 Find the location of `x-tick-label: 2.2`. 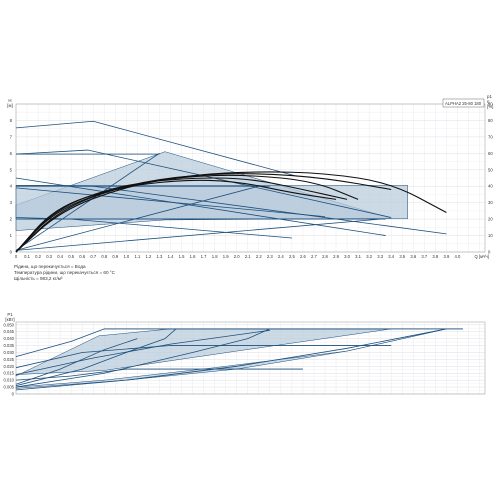

x-tick-label: 2.2 is located at coordinates (259, 256).